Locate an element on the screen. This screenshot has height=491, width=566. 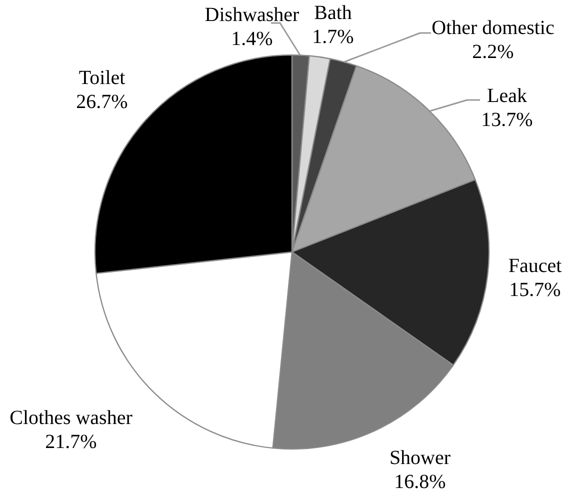
data-label: 13.7% is located at coordinates (507, 120).